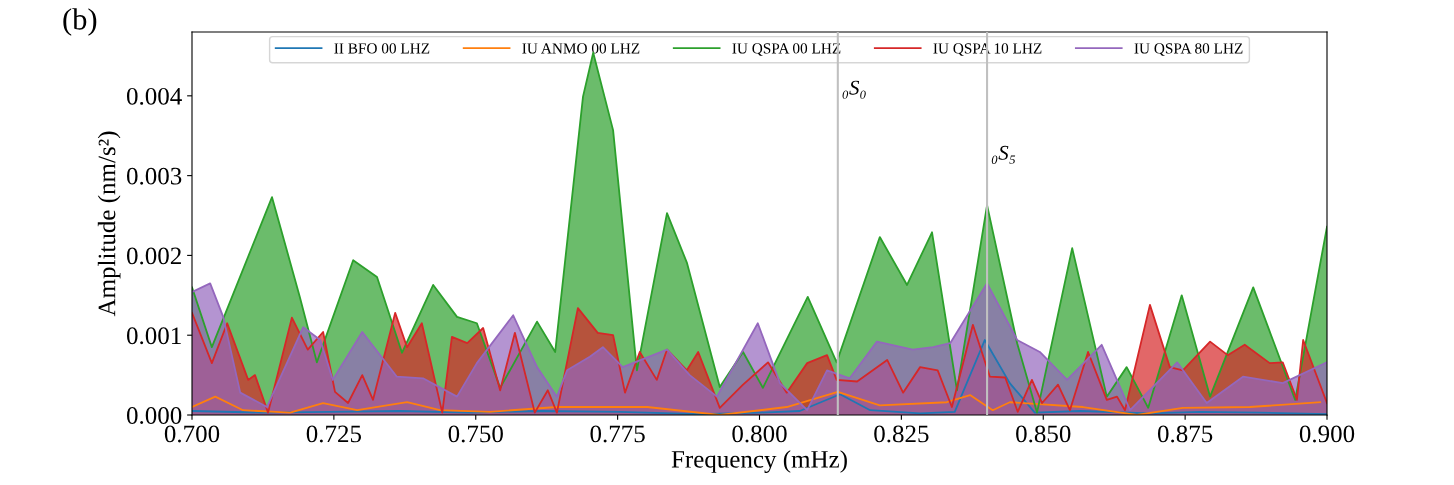  I want to click on y-tick-label: 0.002, so click(153, 256).